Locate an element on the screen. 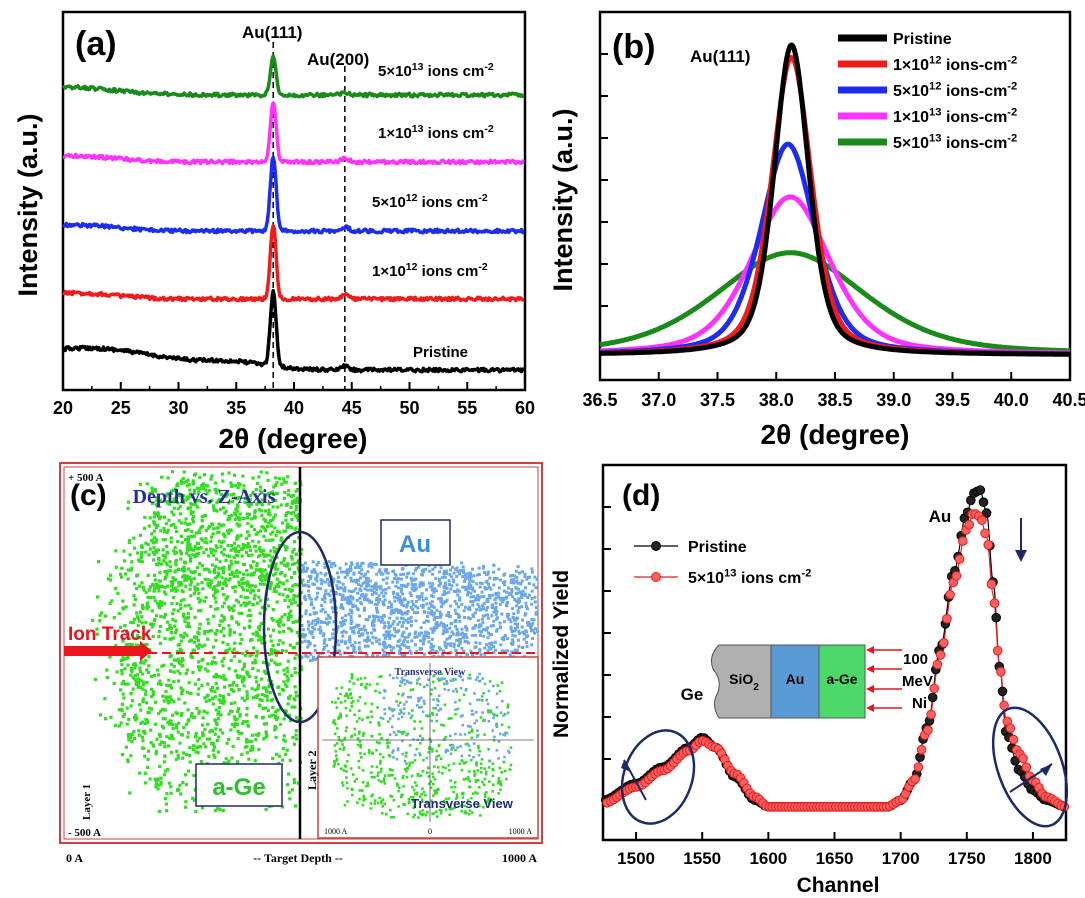 This screenshot has width=1085, height=898. d-point is located at coordinates (980, 490).